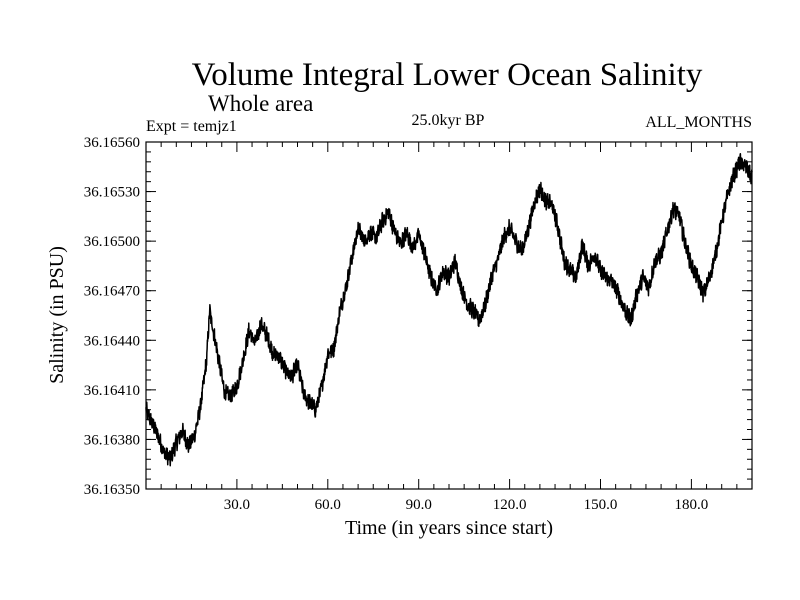 The image size is (800, 600). I want to click on annotation-right: ALL_MONTHS, so click(698, 122).